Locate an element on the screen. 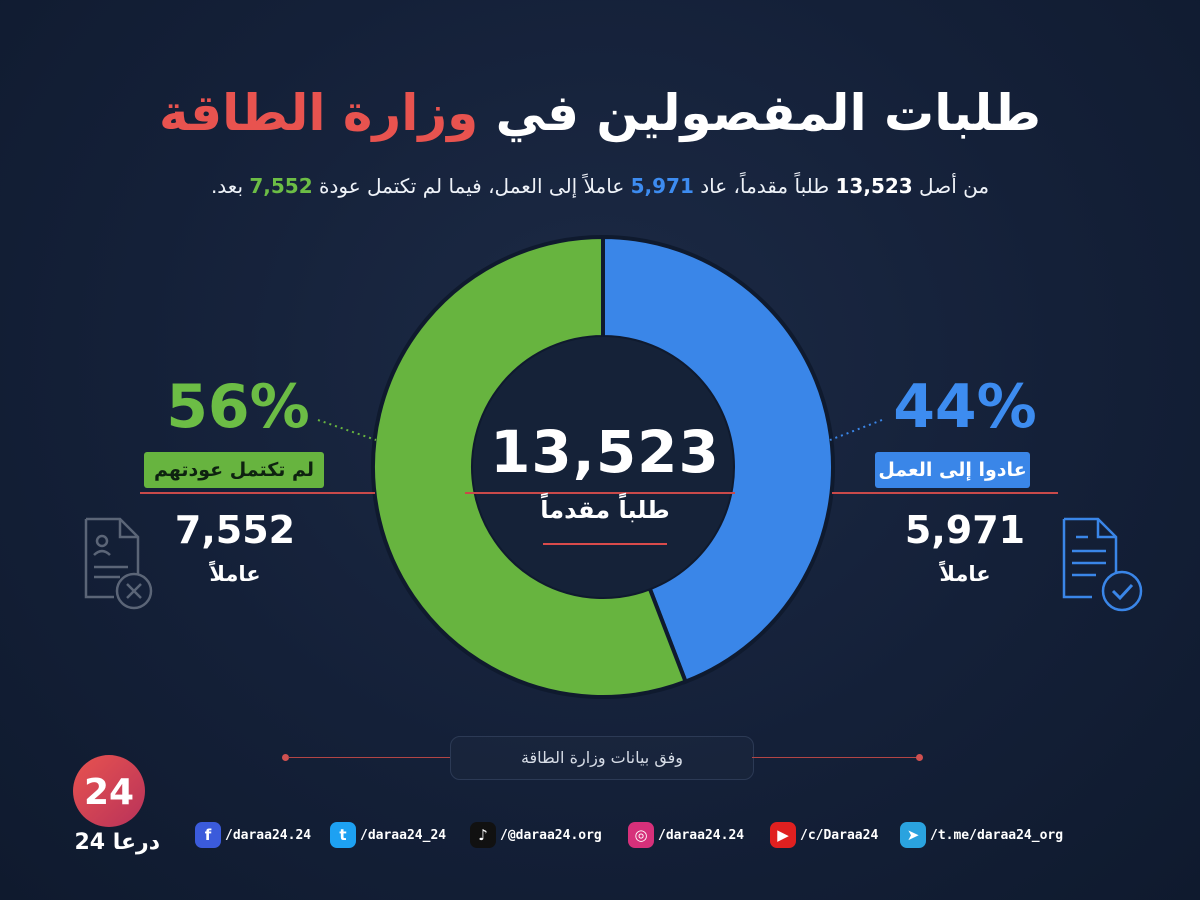 This screenshot has width=1200, height=900. daraa24-logo: 24 is located at coordinates (109, 791).